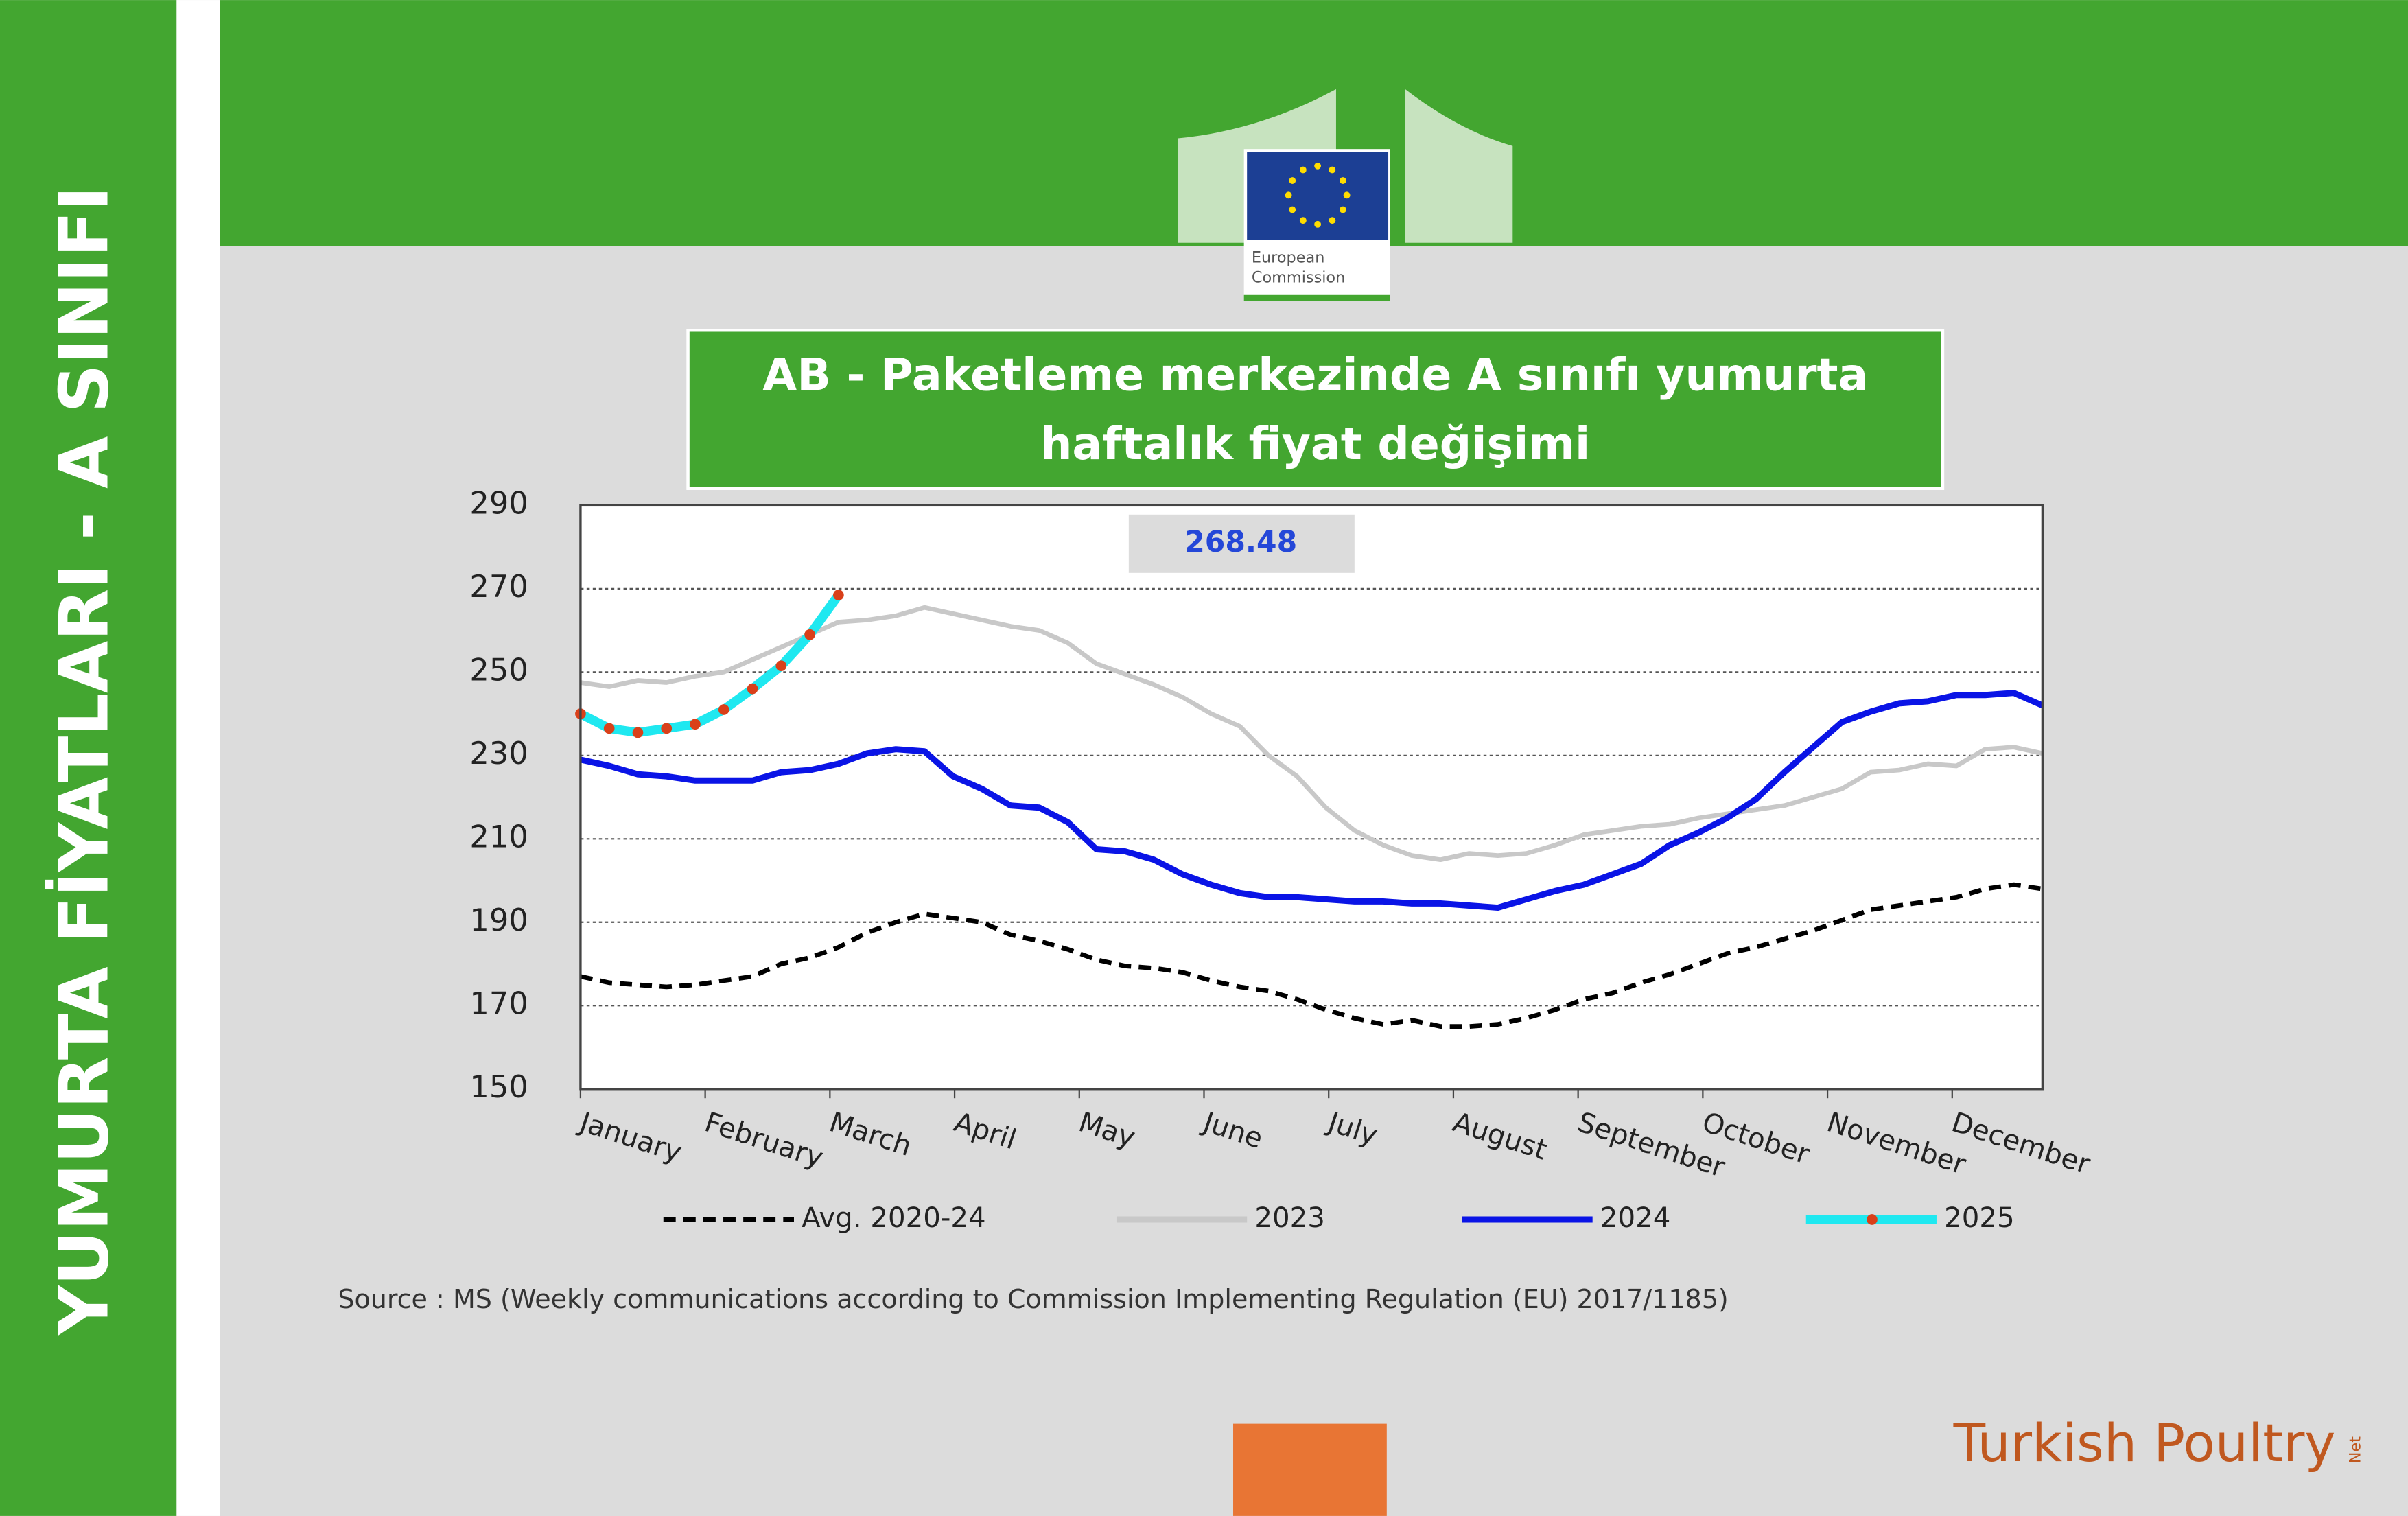 The width and height of the screenshot is (2408, 1516). I want to click on y-tick-label: 270, so click(498, 586).